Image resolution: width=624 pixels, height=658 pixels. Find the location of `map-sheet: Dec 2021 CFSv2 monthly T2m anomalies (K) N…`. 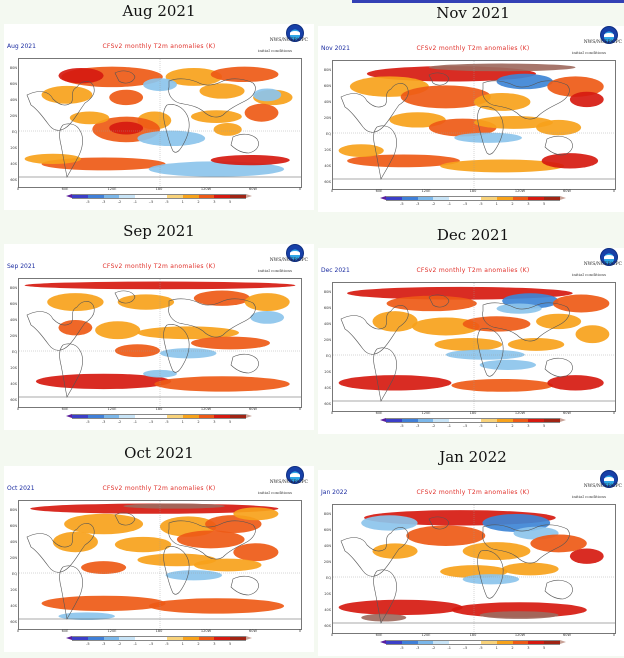

map-sheet: Dec 2021 CFSv2 monthly T2m anomalies (K) N… is located at coordinates (471, 341).